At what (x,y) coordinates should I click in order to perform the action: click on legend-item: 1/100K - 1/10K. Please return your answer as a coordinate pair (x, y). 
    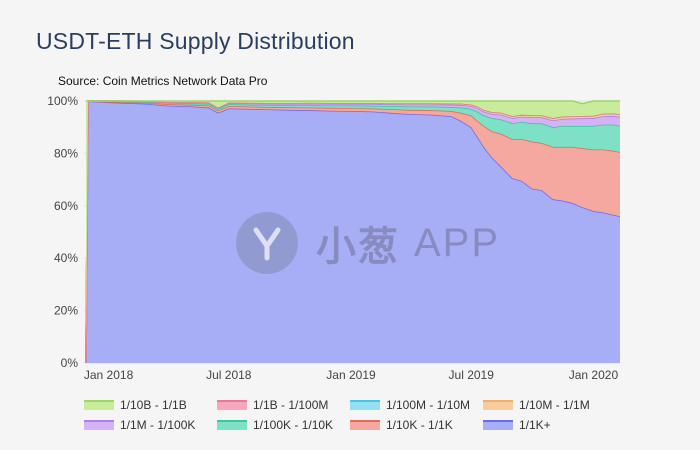
    Looking at the image, I should click on (283, 425).